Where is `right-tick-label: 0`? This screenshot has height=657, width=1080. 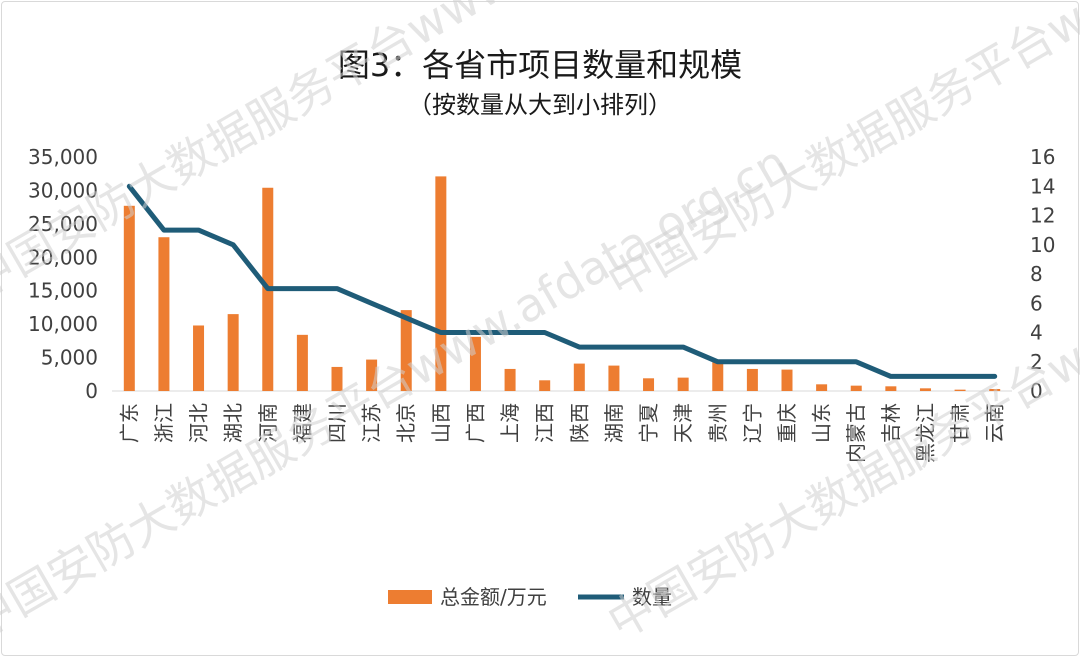
right-tick-label: 0 is located at coordinates (1036, 391).